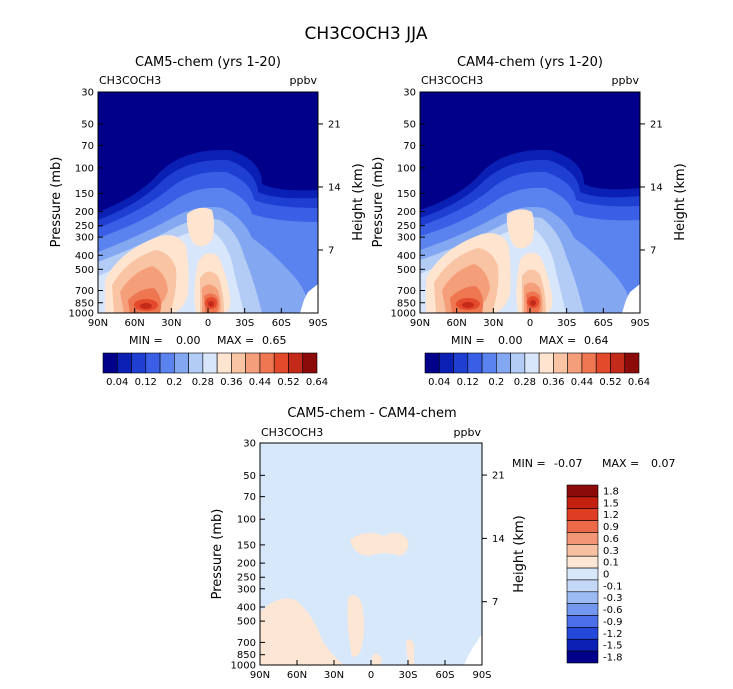 Image resolution: width=733 pixels, height=689 pixels. Describe the element at coordinates (496, 382) in the screenshot. I see `colorbar-label: 0.2` at that location.